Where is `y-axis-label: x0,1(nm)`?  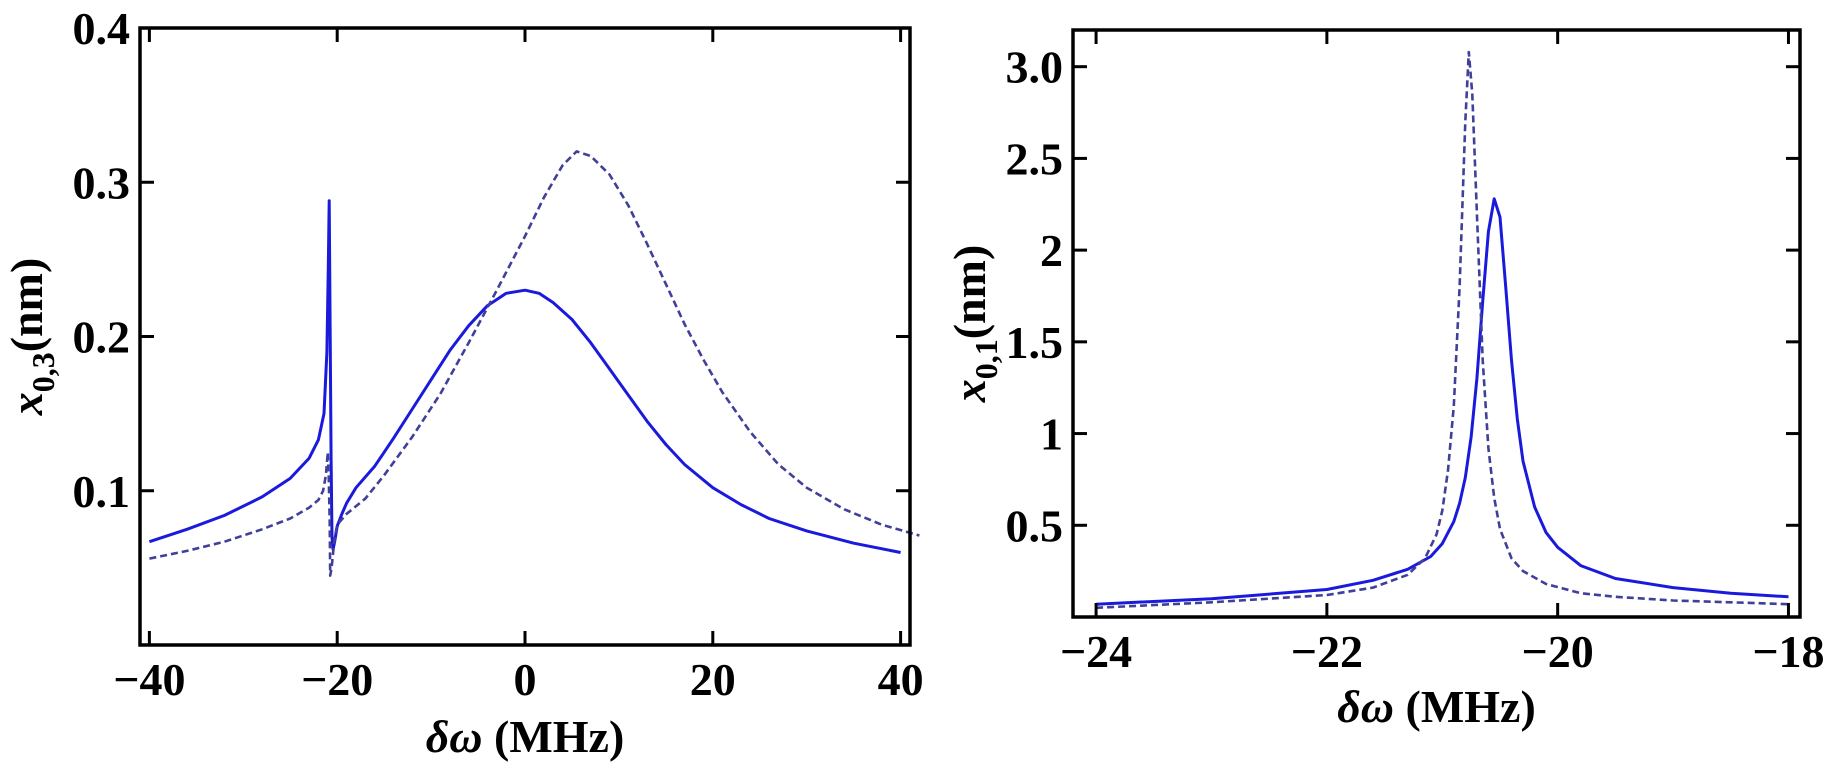 y-axis-label: x0,1(nm) is located at coordinates (974, 324).